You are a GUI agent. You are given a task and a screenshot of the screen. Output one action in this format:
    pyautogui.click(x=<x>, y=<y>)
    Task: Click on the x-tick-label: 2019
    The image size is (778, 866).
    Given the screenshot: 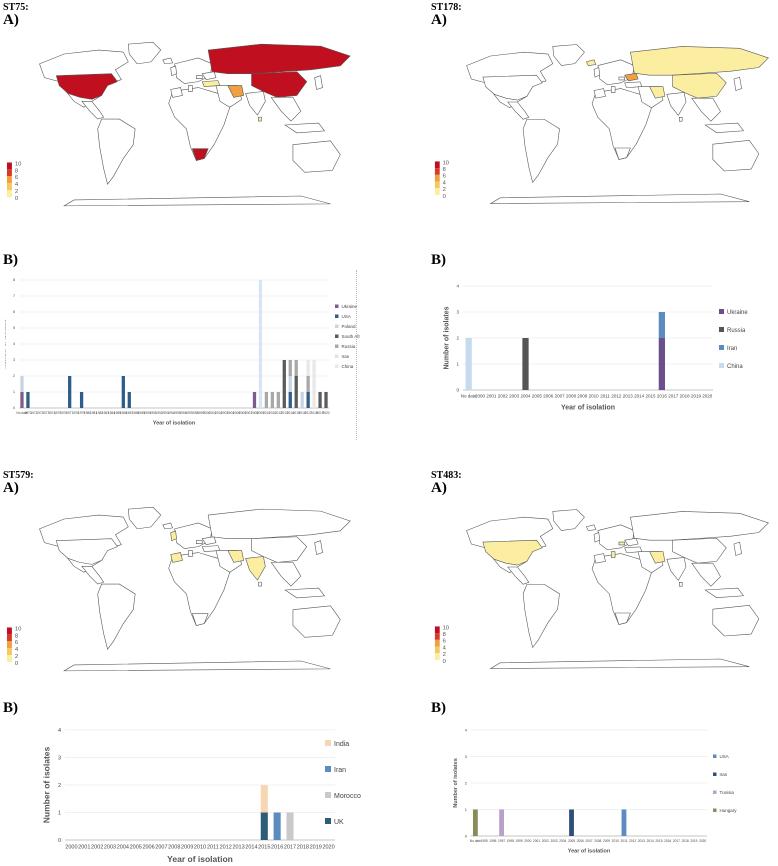 What is the action you would take?
    pyautogui.click(x=696, y=396)
    